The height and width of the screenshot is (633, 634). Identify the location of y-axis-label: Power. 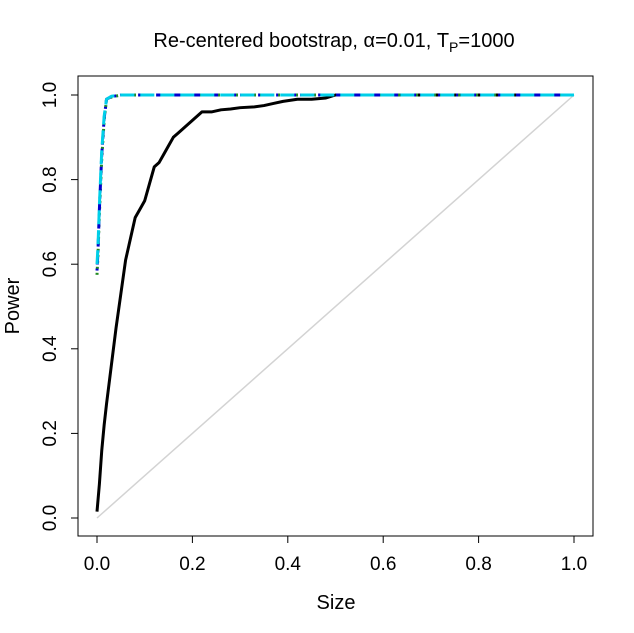
(13, 305).